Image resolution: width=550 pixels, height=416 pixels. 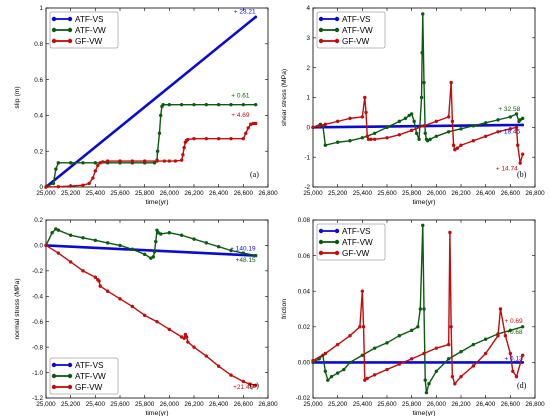 What do you see at coordinates (304, 363) in the screenshot?
I see `y-tick-label: 0.00` at bounding box center [304, 363].